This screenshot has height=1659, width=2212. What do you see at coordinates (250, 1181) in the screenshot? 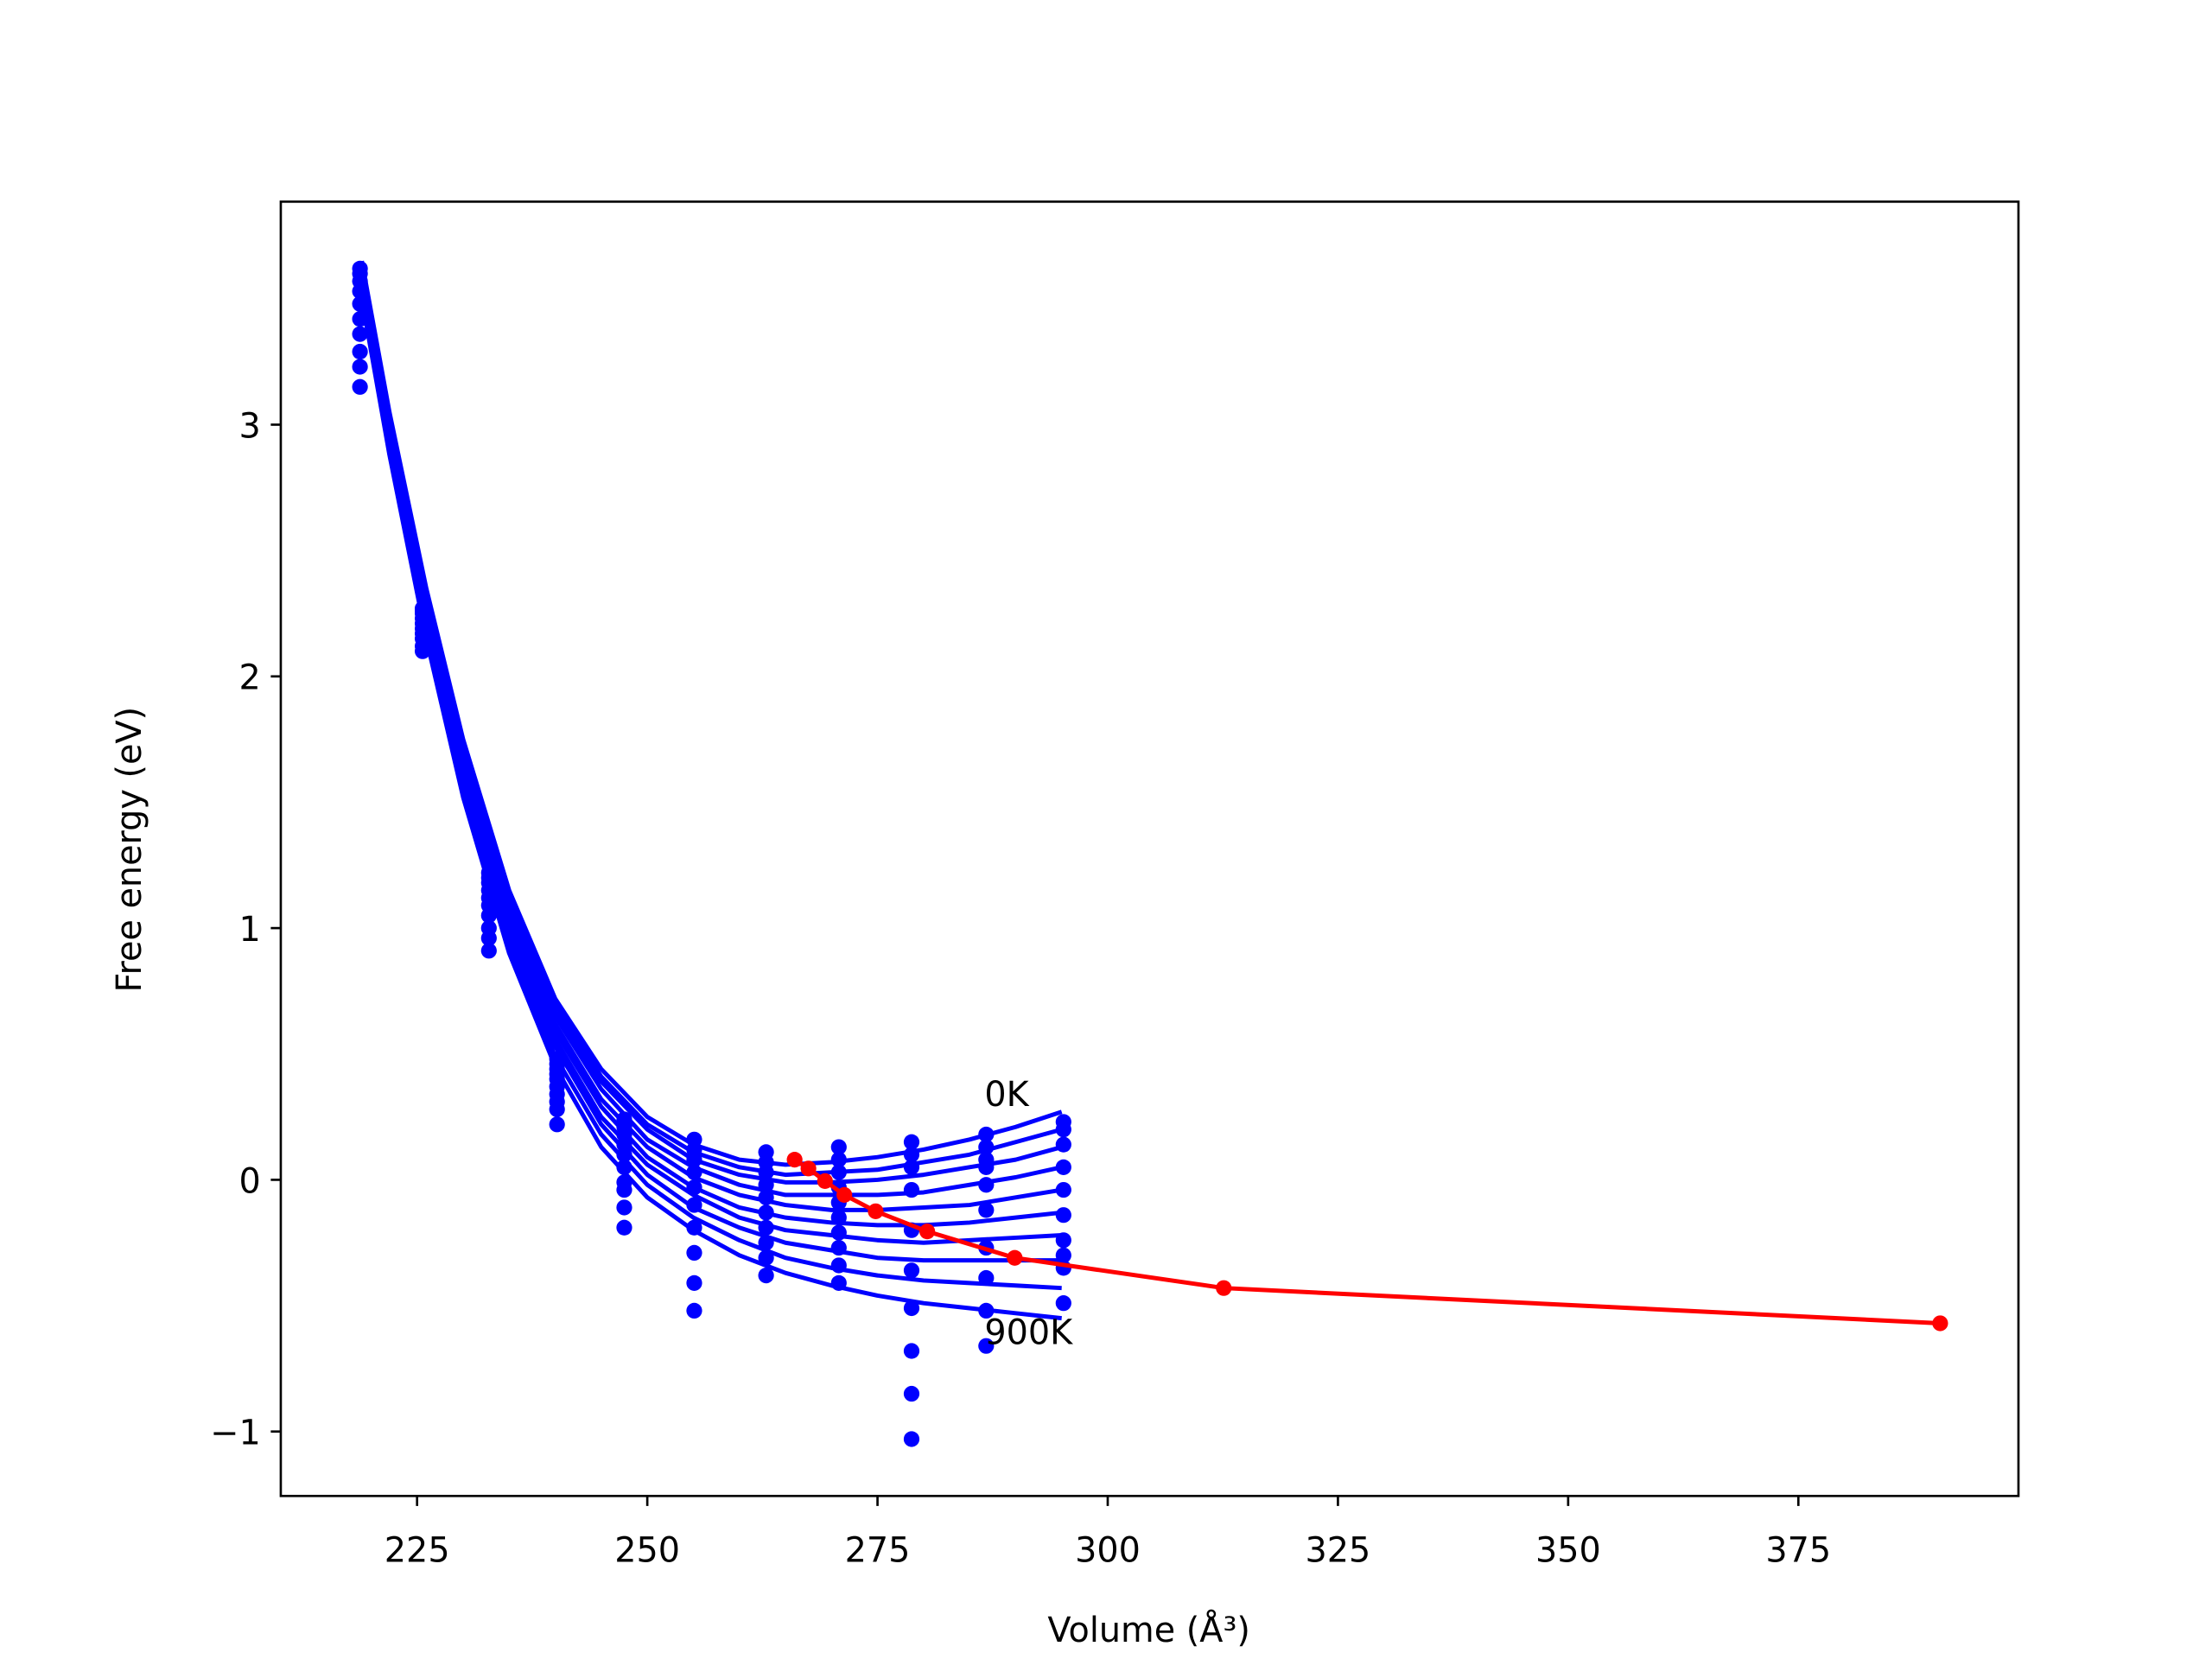
I see `y-tick-label: 0` at bounding box center [250, 1181].